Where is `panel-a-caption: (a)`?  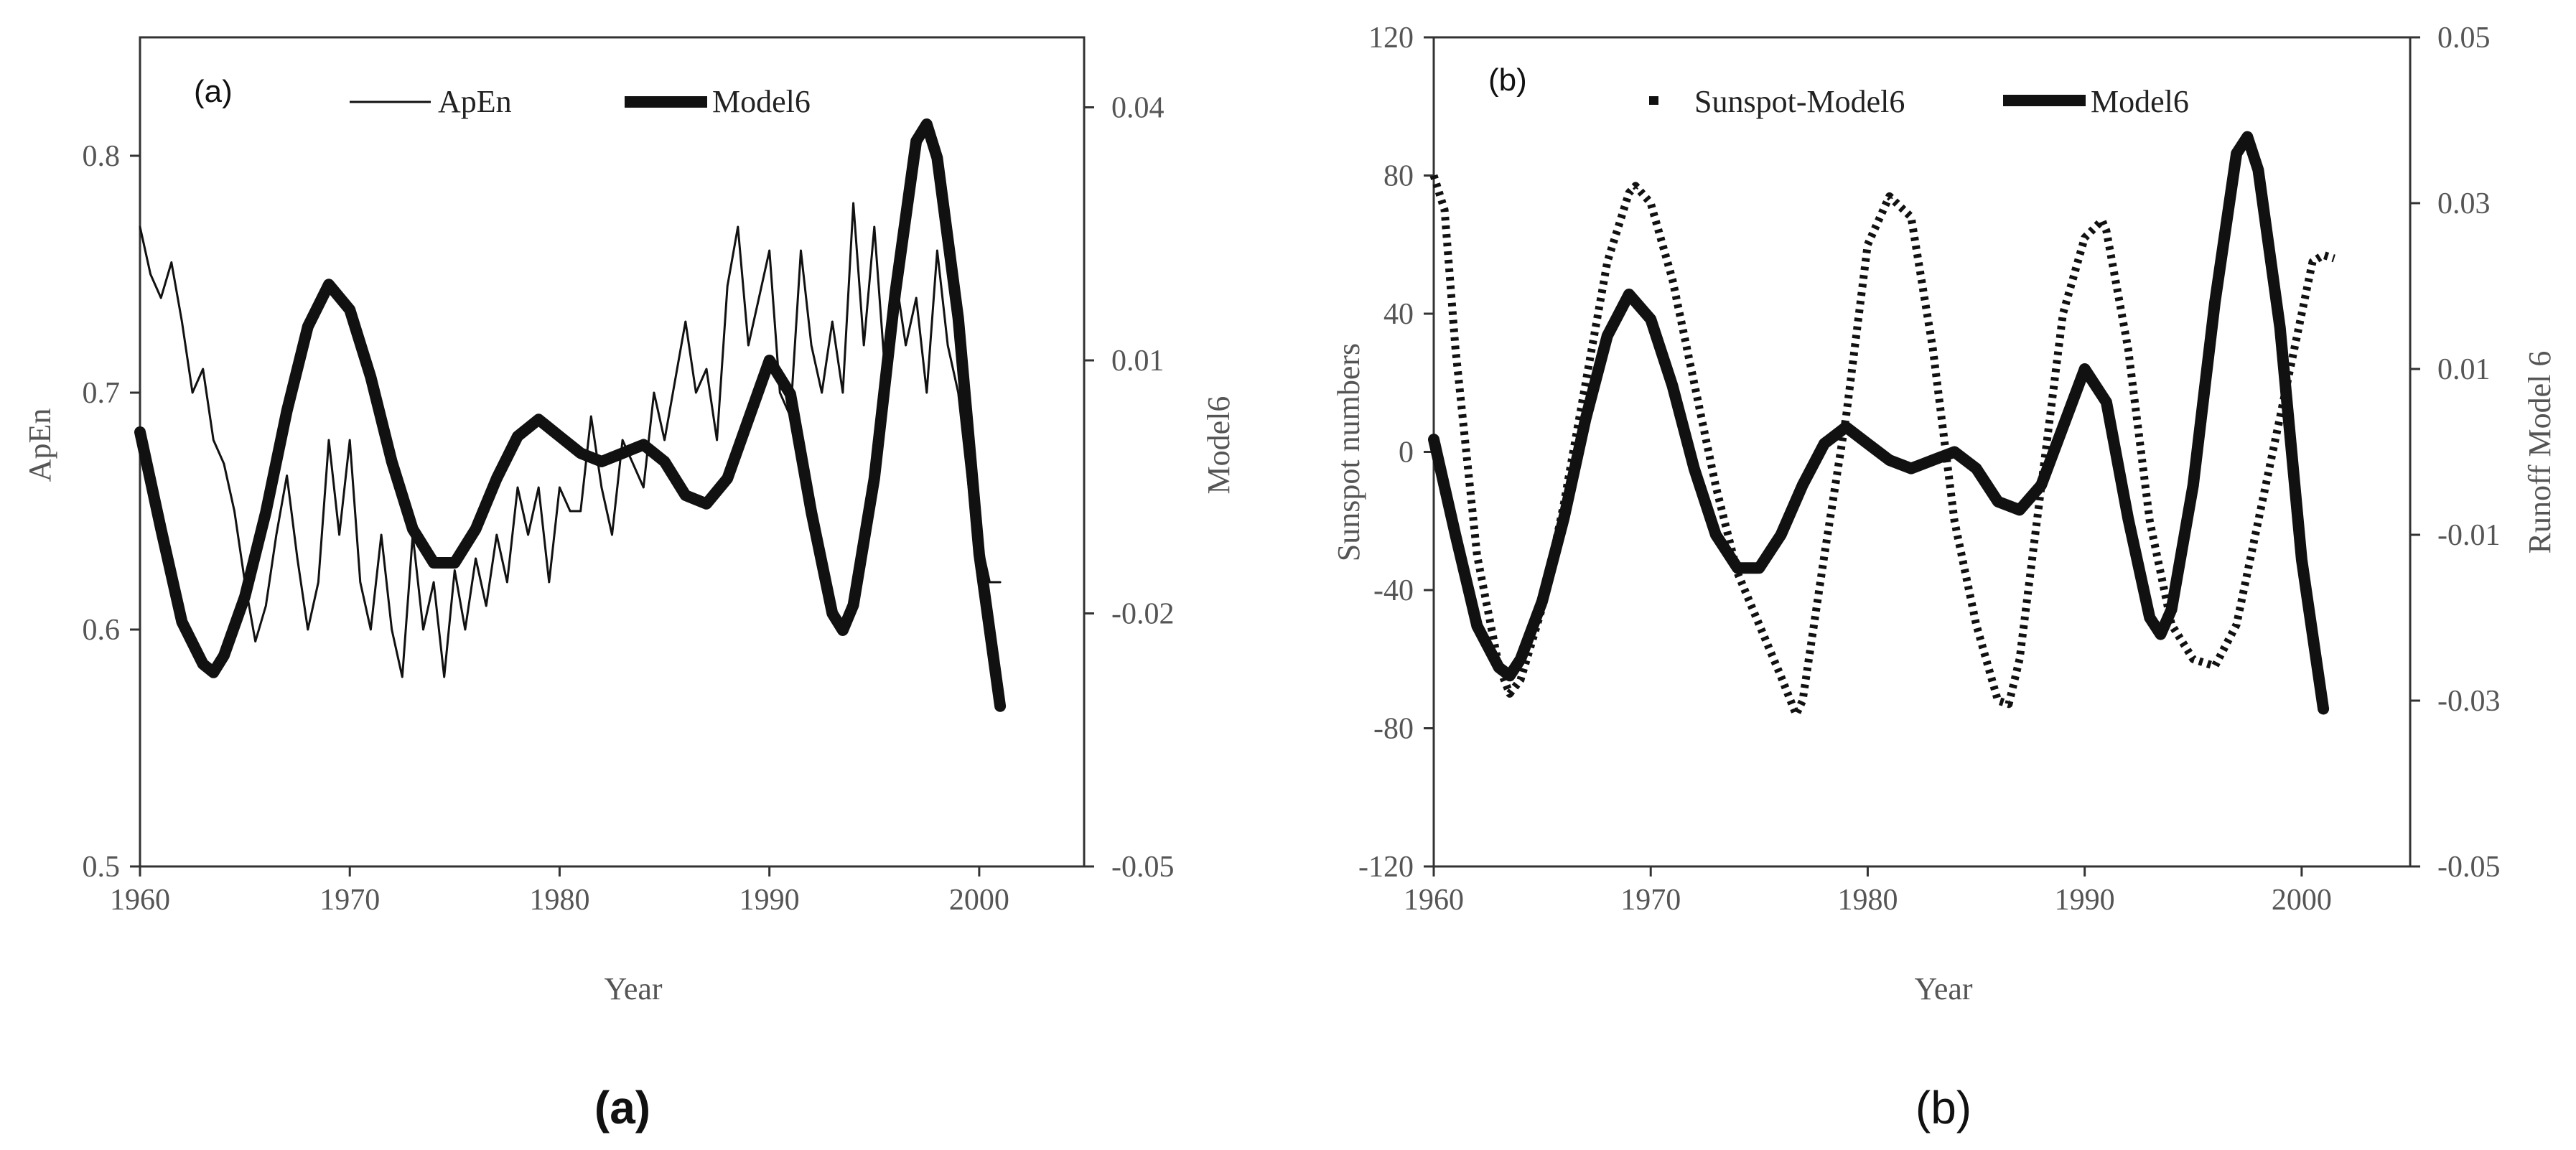 panel-a-caption: (a) is located at coordinates (622, 1107).